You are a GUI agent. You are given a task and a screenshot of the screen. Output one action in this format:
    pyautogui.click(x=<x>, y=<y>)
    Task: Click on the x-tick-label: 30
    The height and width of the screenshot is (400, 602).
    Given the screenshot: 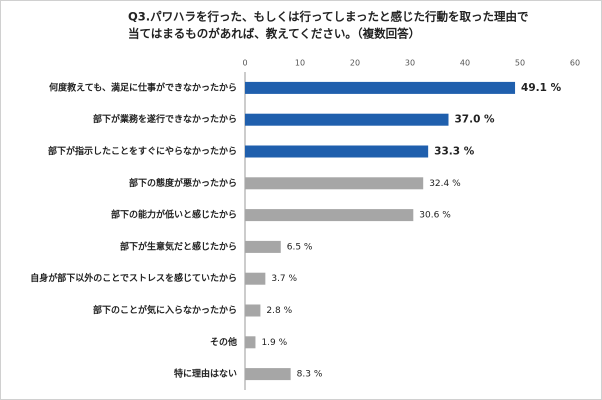 What is the action you would take?
    pyautogui.click(x=410, y=63)
    